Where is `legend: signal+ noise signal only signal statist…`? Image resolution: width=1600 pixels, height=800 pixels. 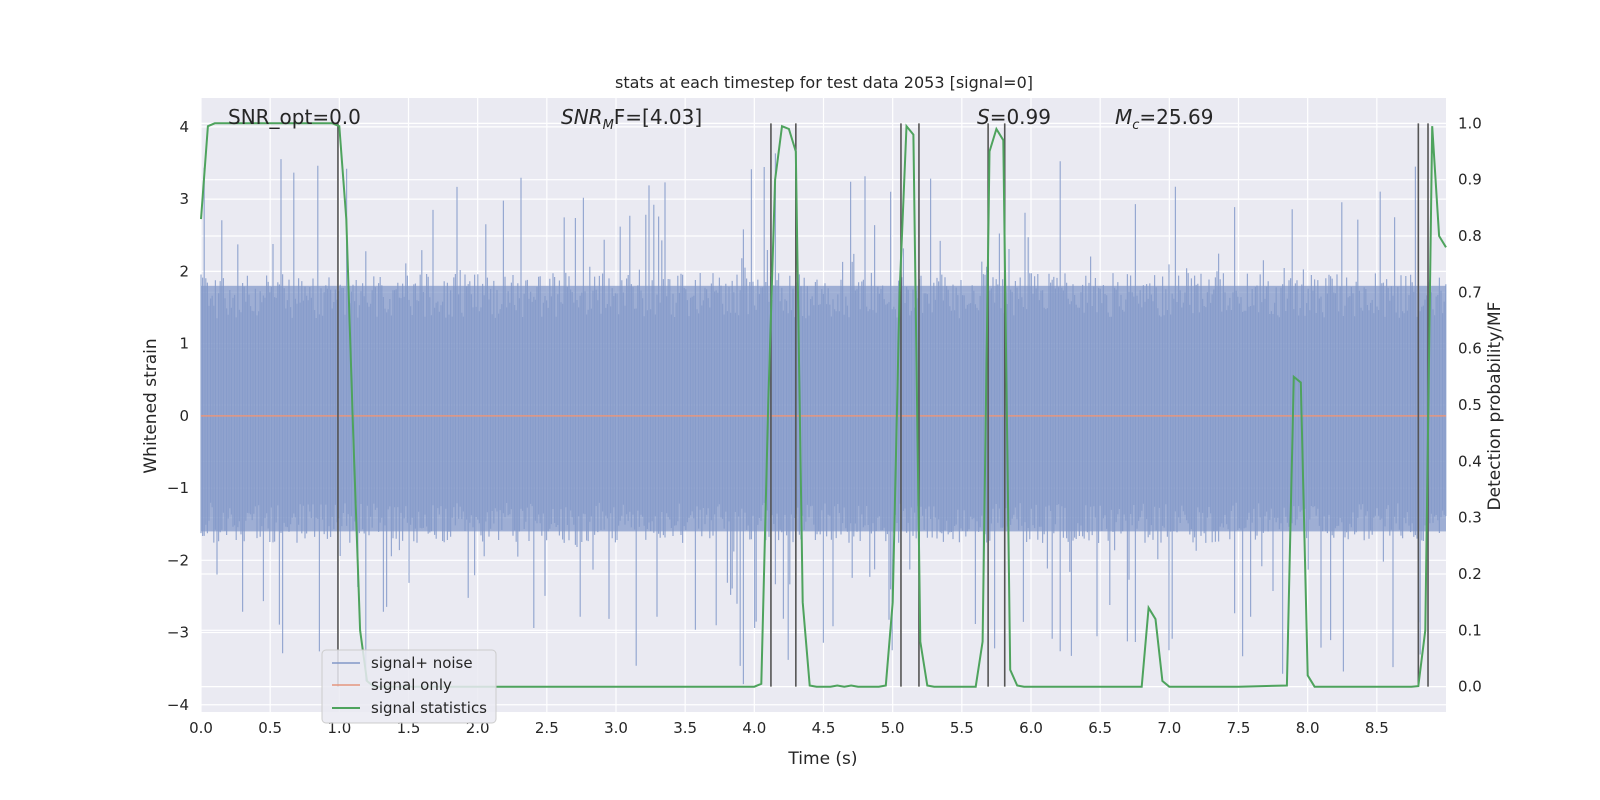 legend: signal+ noise signal only signal statist… is located at coordinates (409, 686).